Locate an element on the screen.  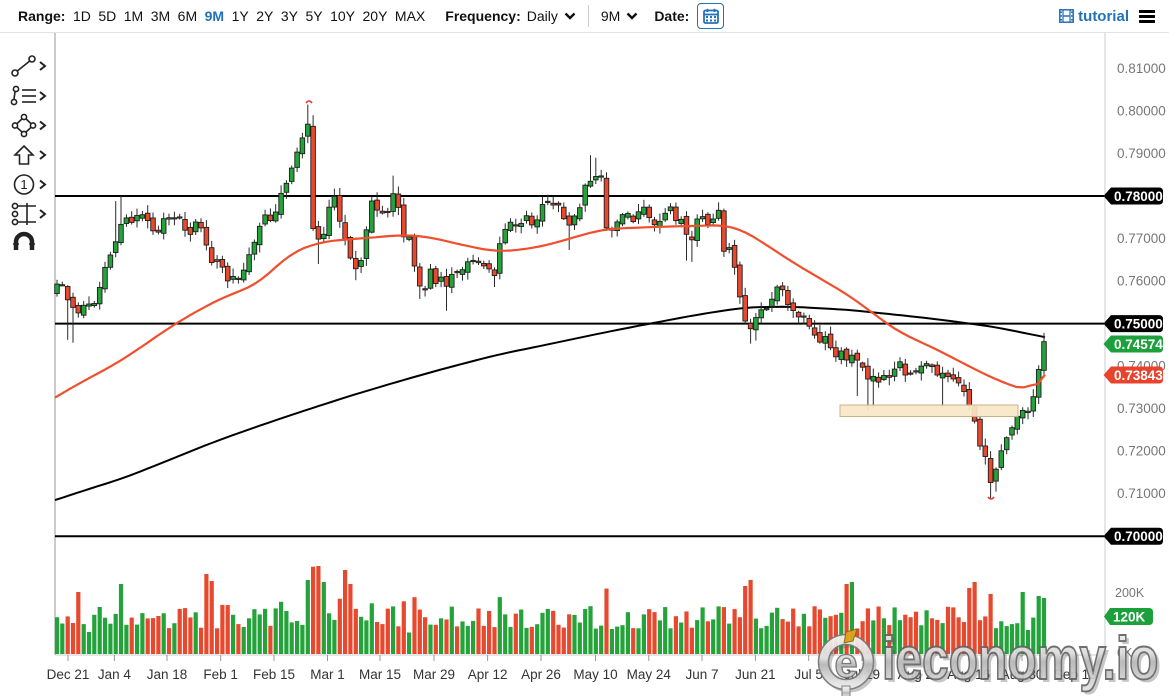
svg-text: Dec 21 is located at coordinates (68, 674).